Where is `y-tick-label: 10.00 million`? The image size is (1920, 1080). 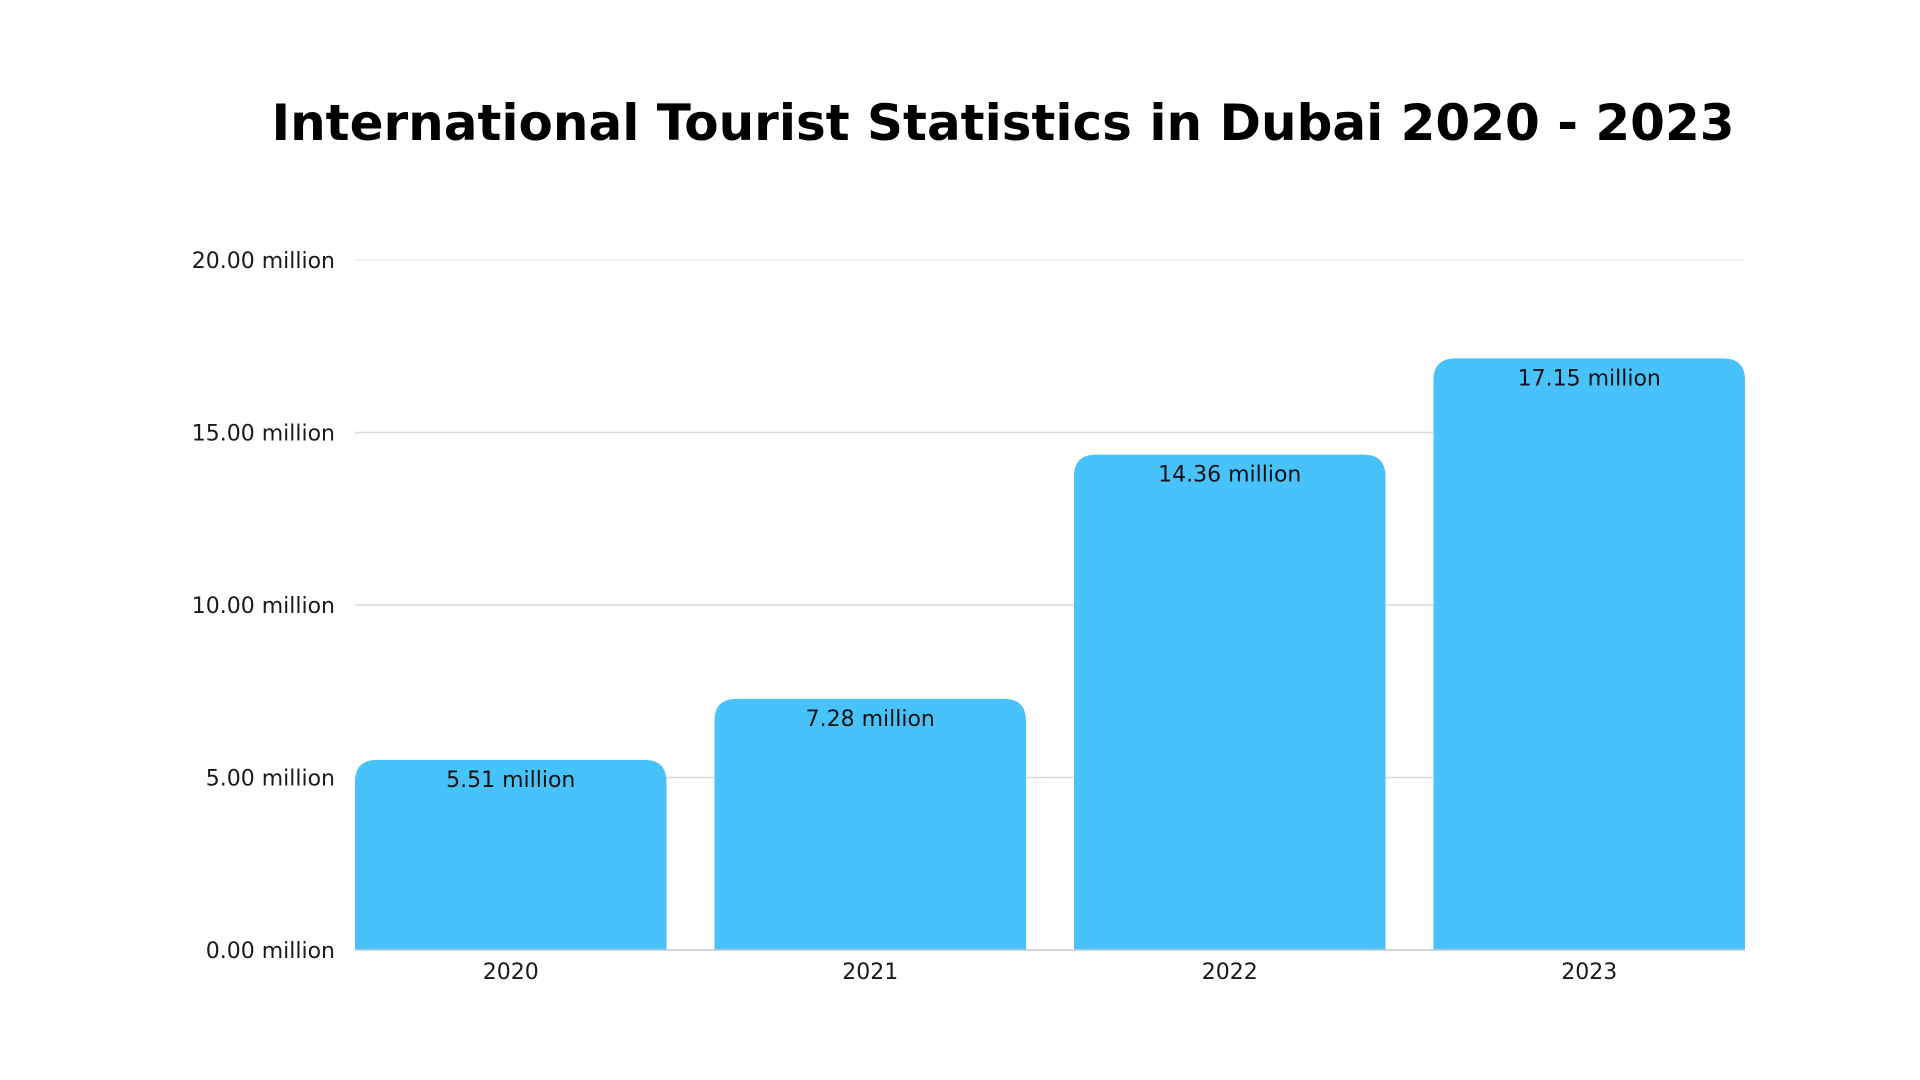
y-tick-label: 10.00 million is located at coordinates (263, 606).